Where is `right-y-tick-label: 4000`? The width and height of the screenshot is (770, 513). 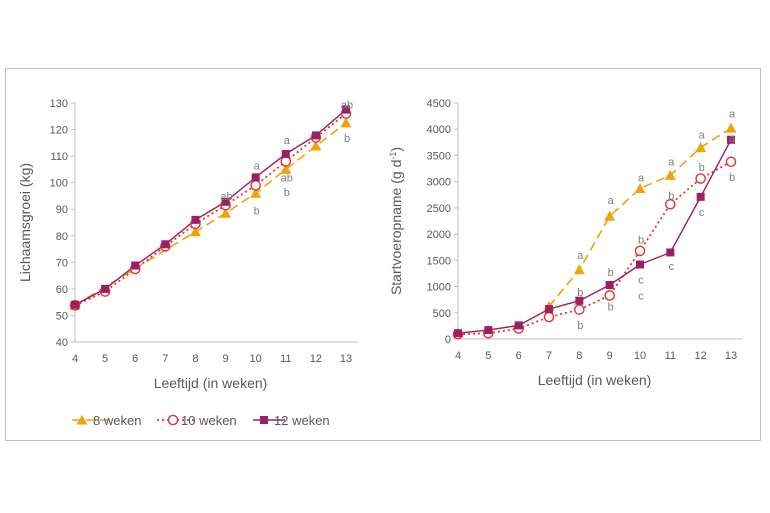 right-y-tick-label: 4000 is located at coordinates (439, 130).